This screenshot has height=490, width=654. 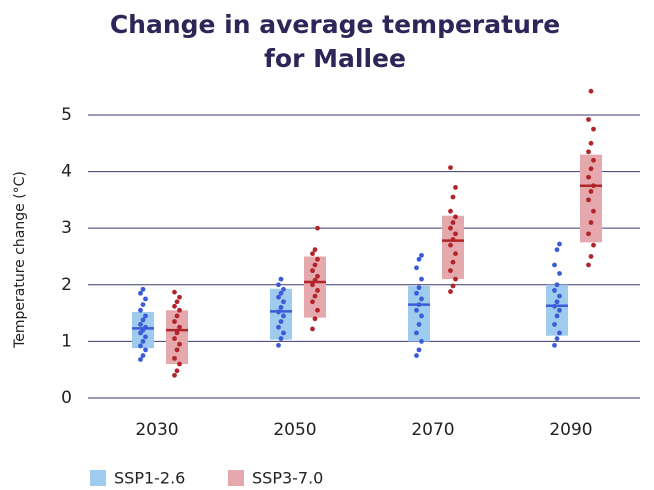 What do you see at coordinates (156, 430) in the screenshot?
I see `x-tick-label: 2030` at bounding box center [156, 430].